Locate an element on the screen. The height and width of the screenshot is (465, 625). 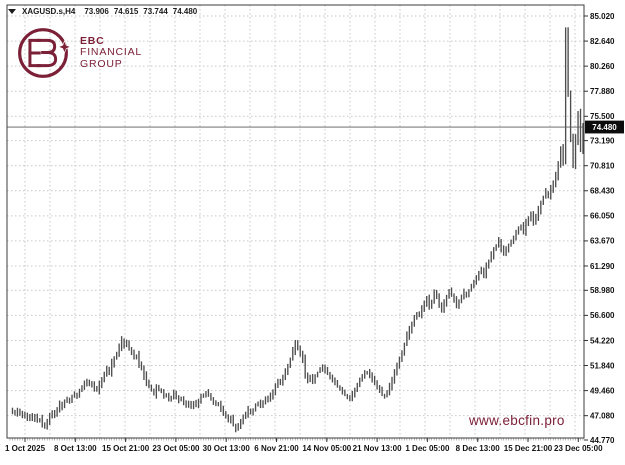
y-axis-label: 58.980 is located at coordinates (602, 290).